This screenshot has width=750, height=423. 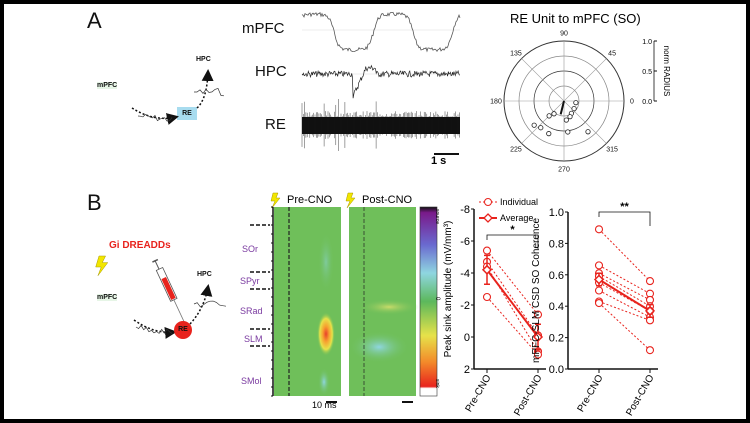 I want to click on polar-angle-tick: 270, so click(x=564, y=170).